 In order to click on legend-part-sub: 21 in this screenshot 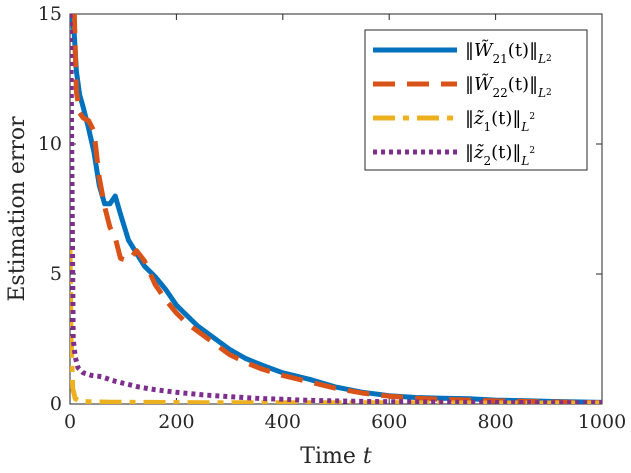, I will do `click(500, 59)`.